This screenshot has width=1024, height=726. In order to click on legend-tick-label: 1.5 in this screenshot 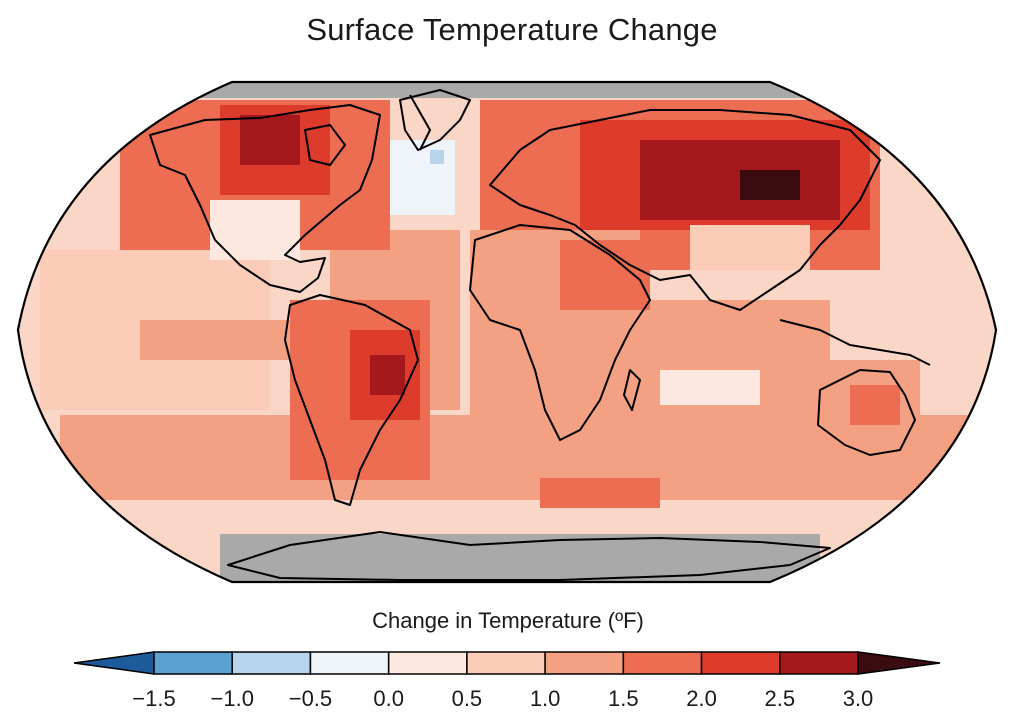, I will do `click(623, 698)`.